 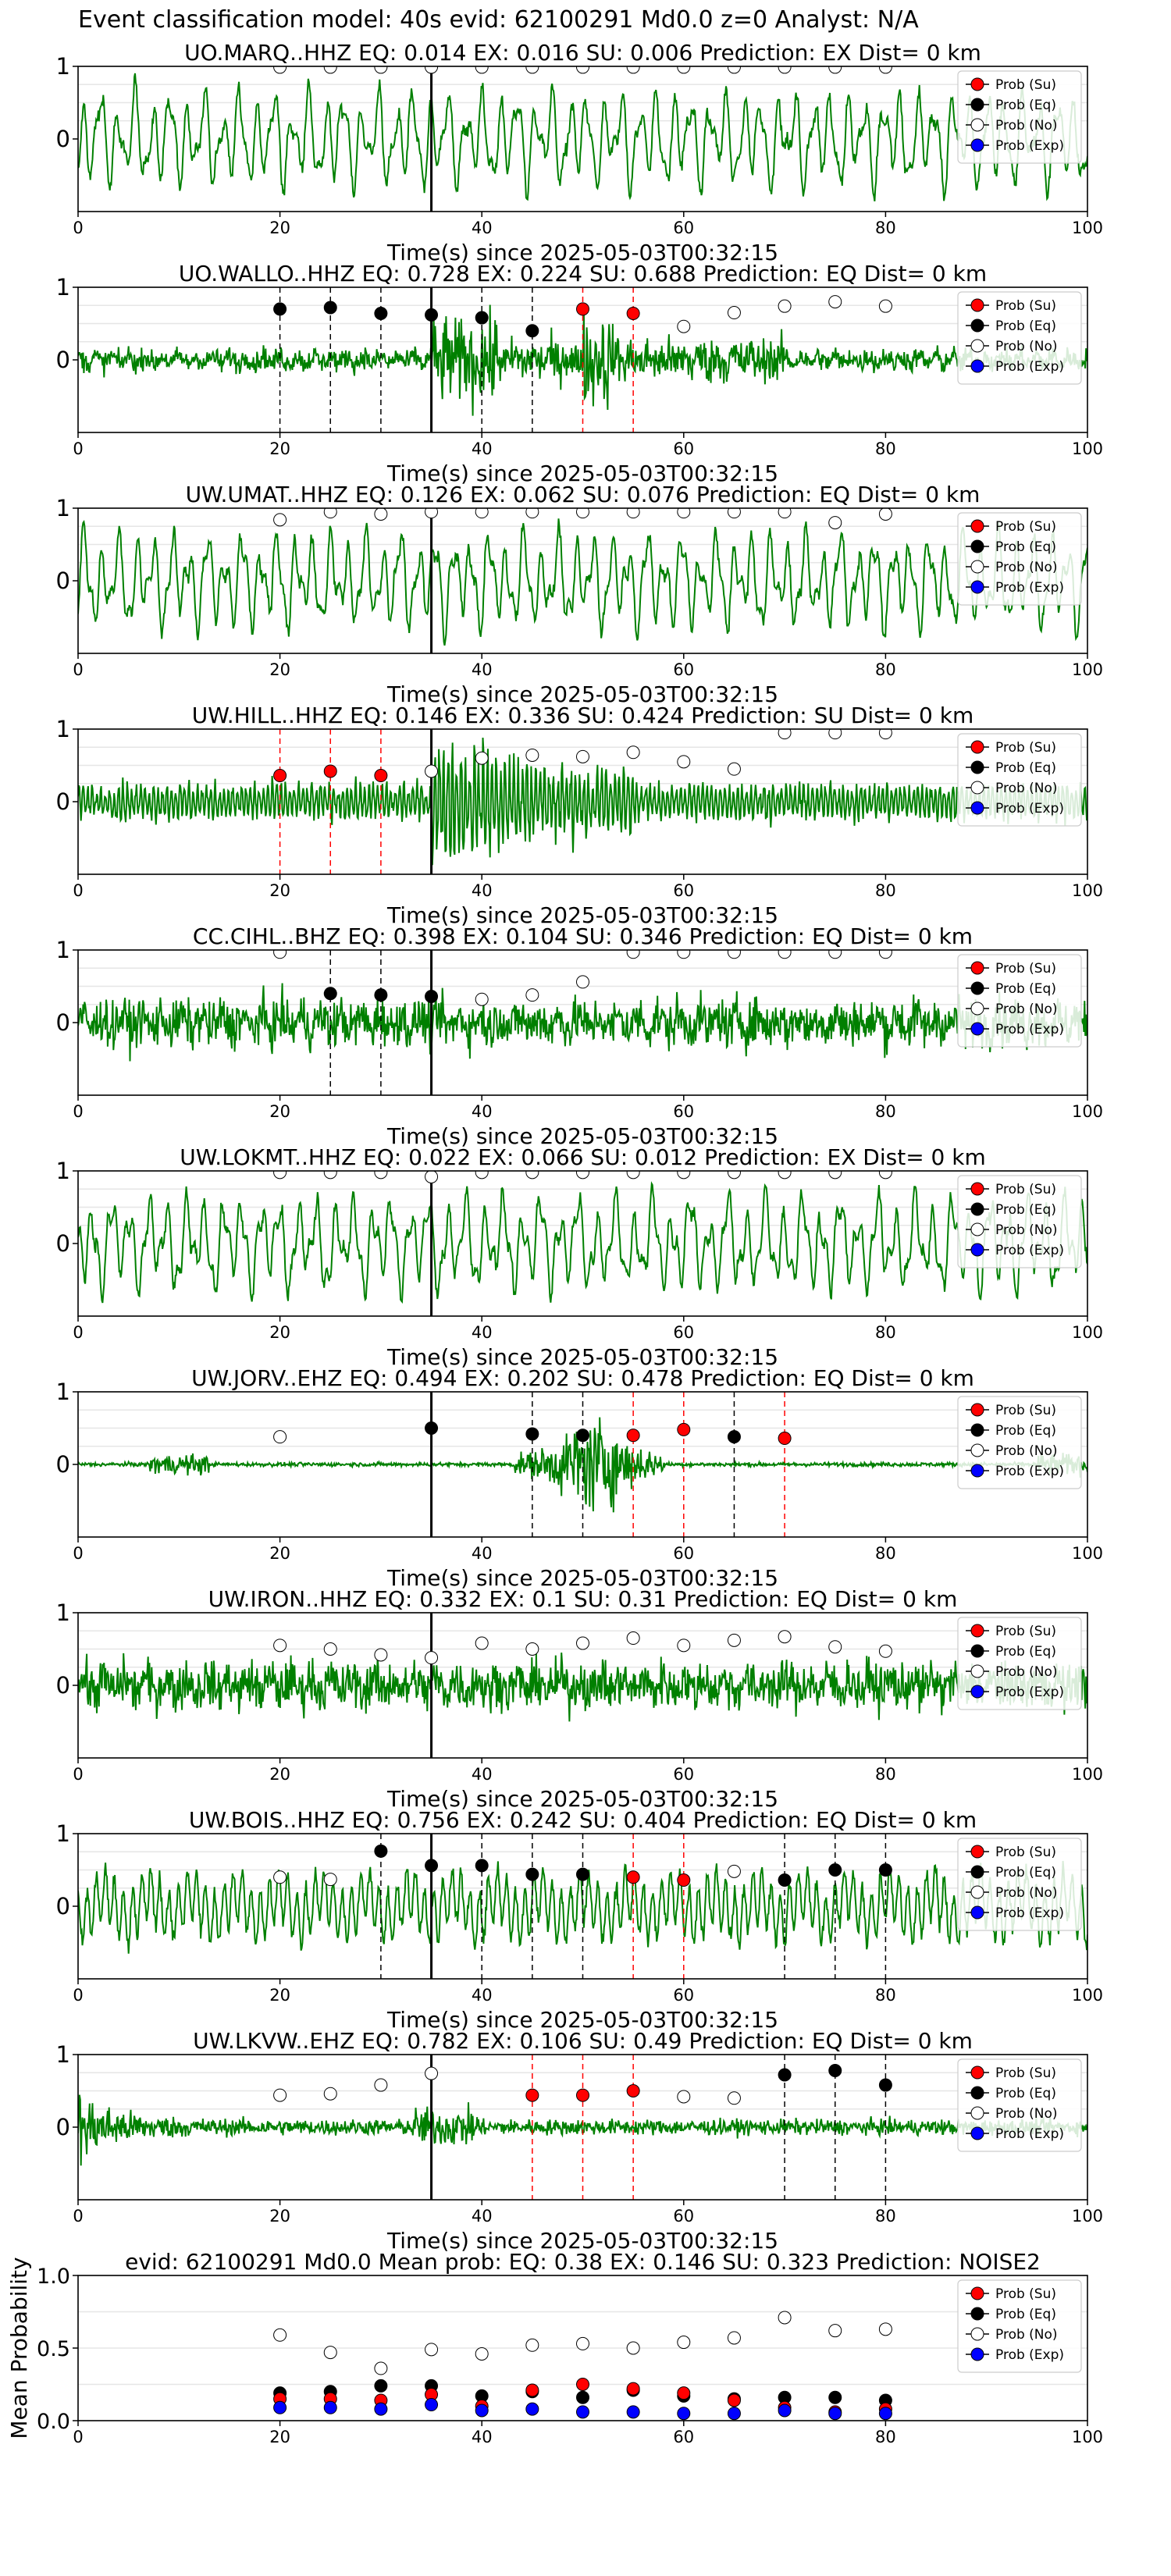 I want to click on mean-point-exp, so click(x=532, y=2409).